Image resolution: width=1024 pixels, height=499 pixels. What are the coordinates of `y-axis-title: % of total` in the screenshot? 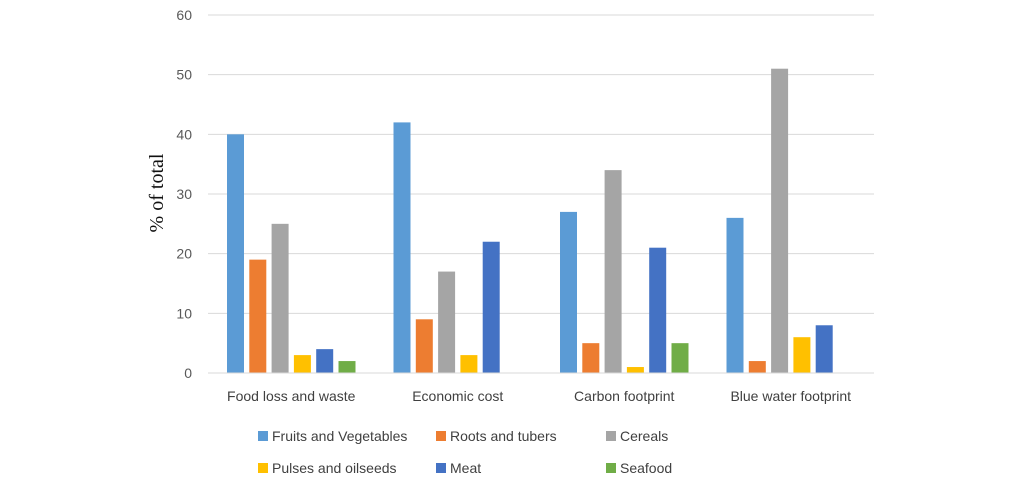 It's located at (157, 192).